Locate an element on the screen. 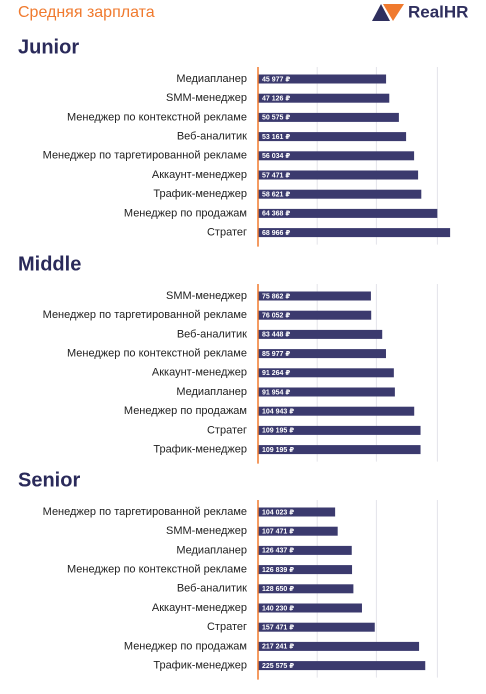 The height and width of the screenshot is (694, 486). value-label: 126 839 ₽ is located at coordinates (278, 570).